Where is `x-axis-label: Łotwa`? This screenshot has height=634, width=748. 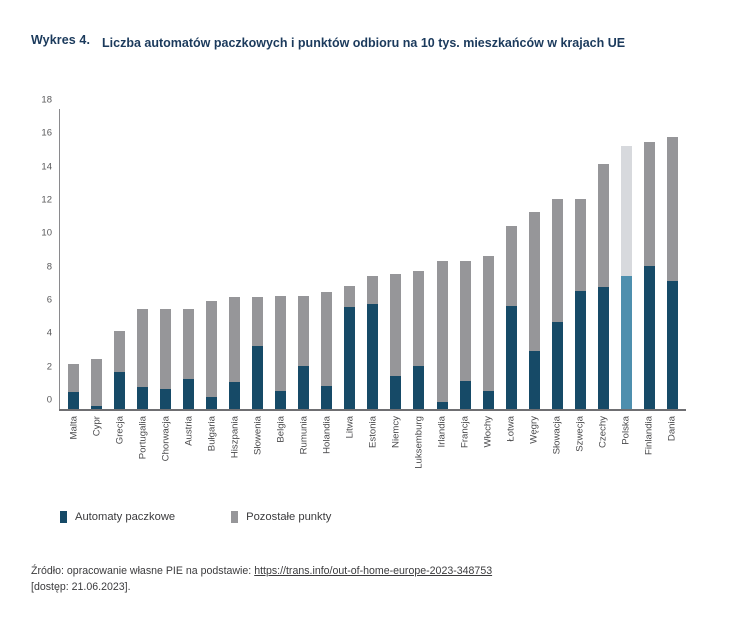
x-axis-label: Łotwa is located at coordinates (511, 429).